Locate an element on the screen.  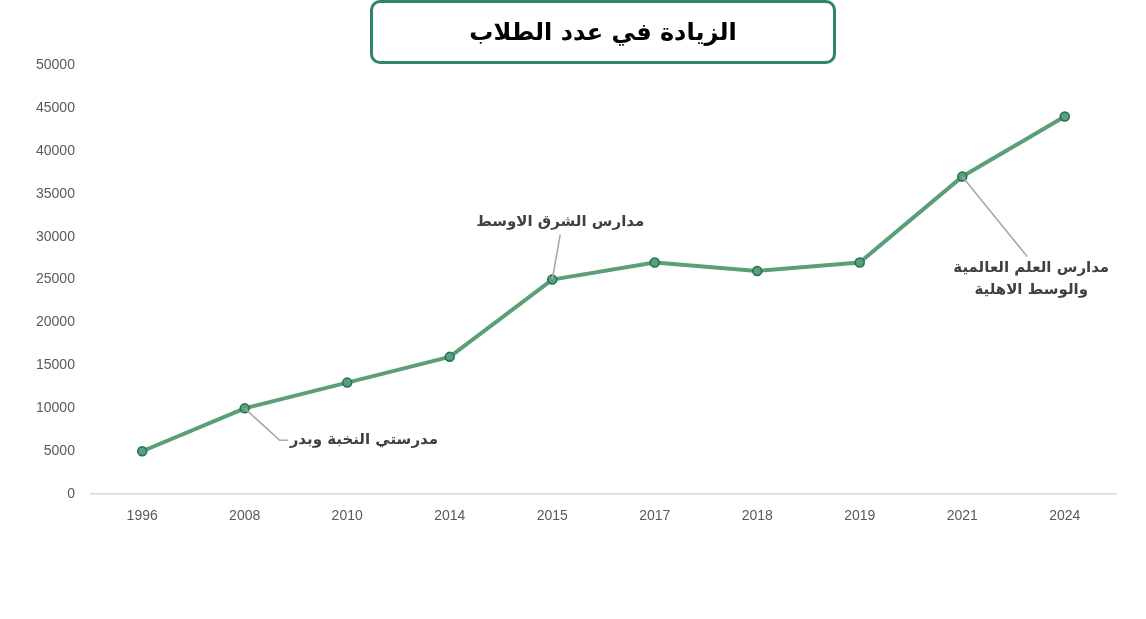
x-tick-label: 2008 is located at coordinates (245, 515).